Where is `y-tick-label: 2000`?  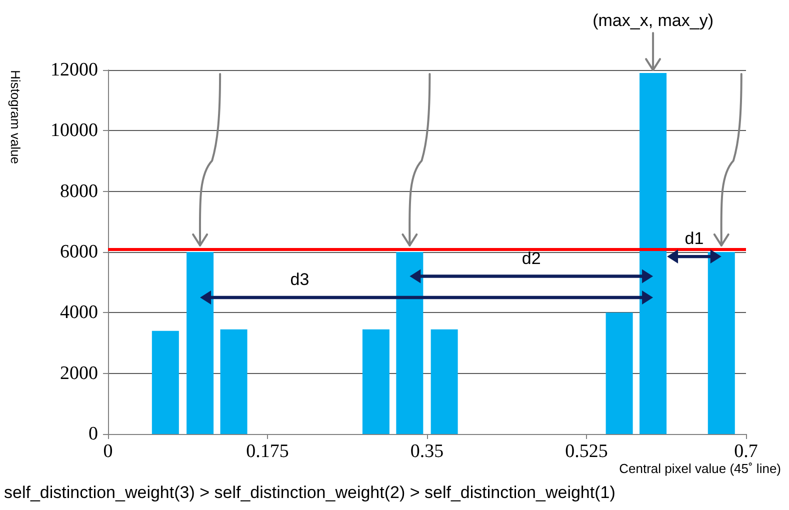 y-tick-label: 2000 is located at coordinates (79, 373).